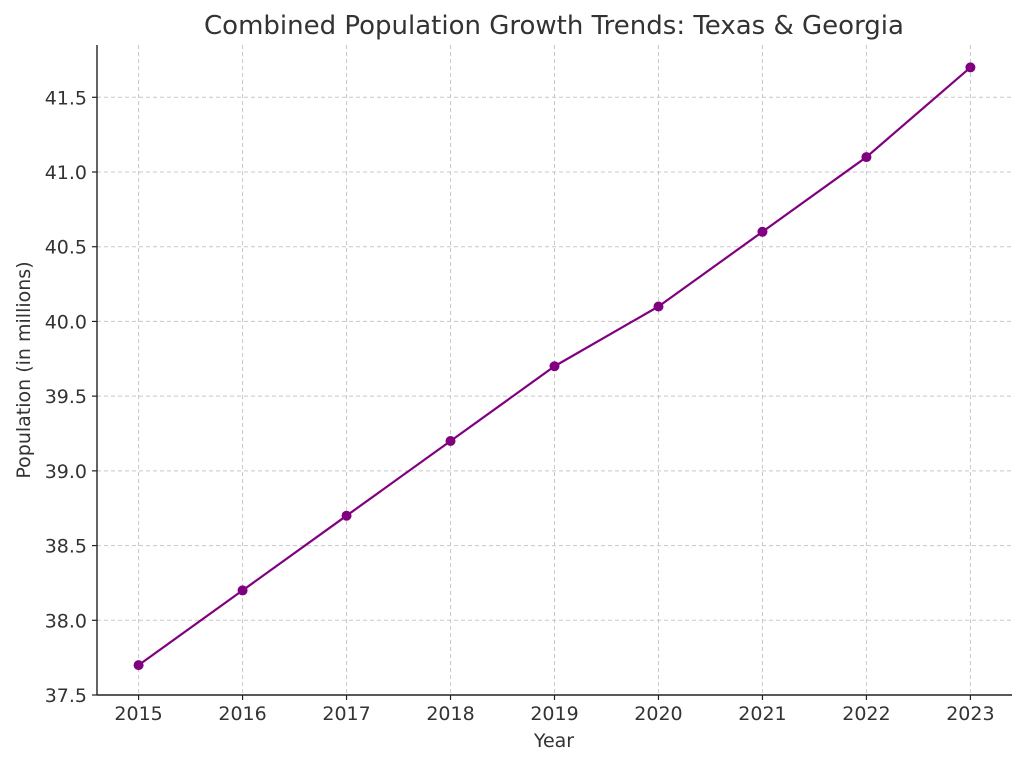  What do you see at coordinates (658, 306) in the screenshot?
I see `data-point-2020` at bounding box center [658, 306].